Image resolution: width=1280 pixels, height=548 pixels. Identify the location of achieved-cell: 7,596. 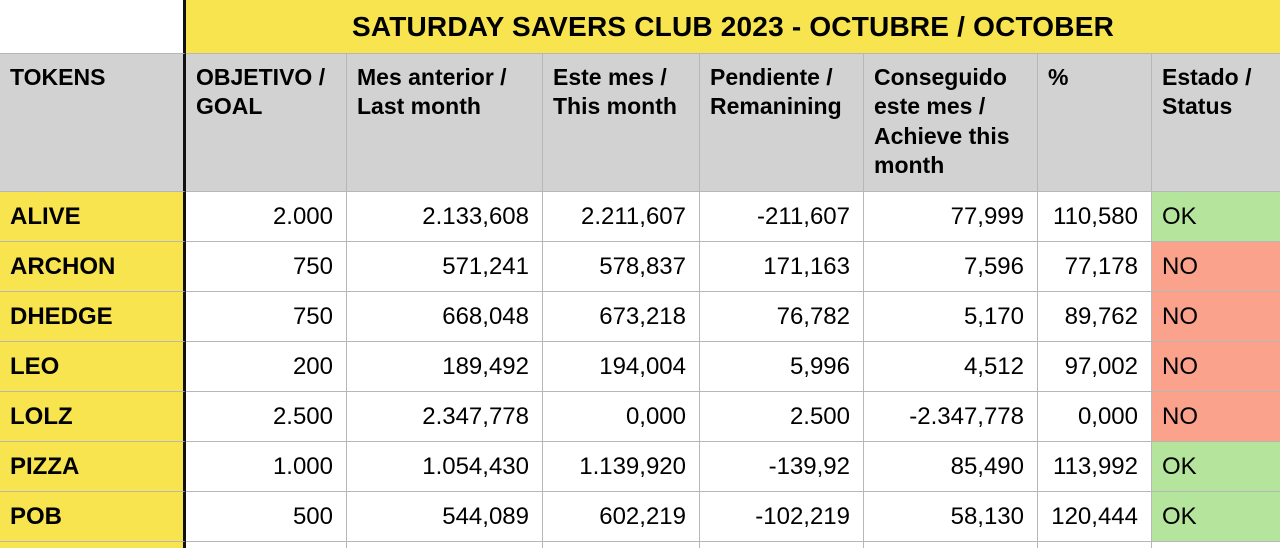
(951, 267).